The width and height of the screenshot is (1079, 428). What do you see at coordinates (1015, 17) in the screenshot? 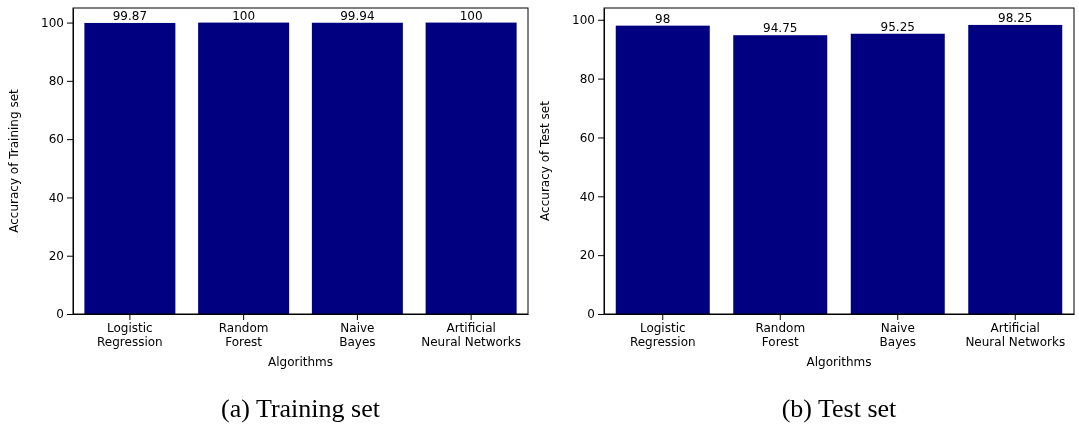
I see `data-label: 98.25` at bounding box center [1015, 17].